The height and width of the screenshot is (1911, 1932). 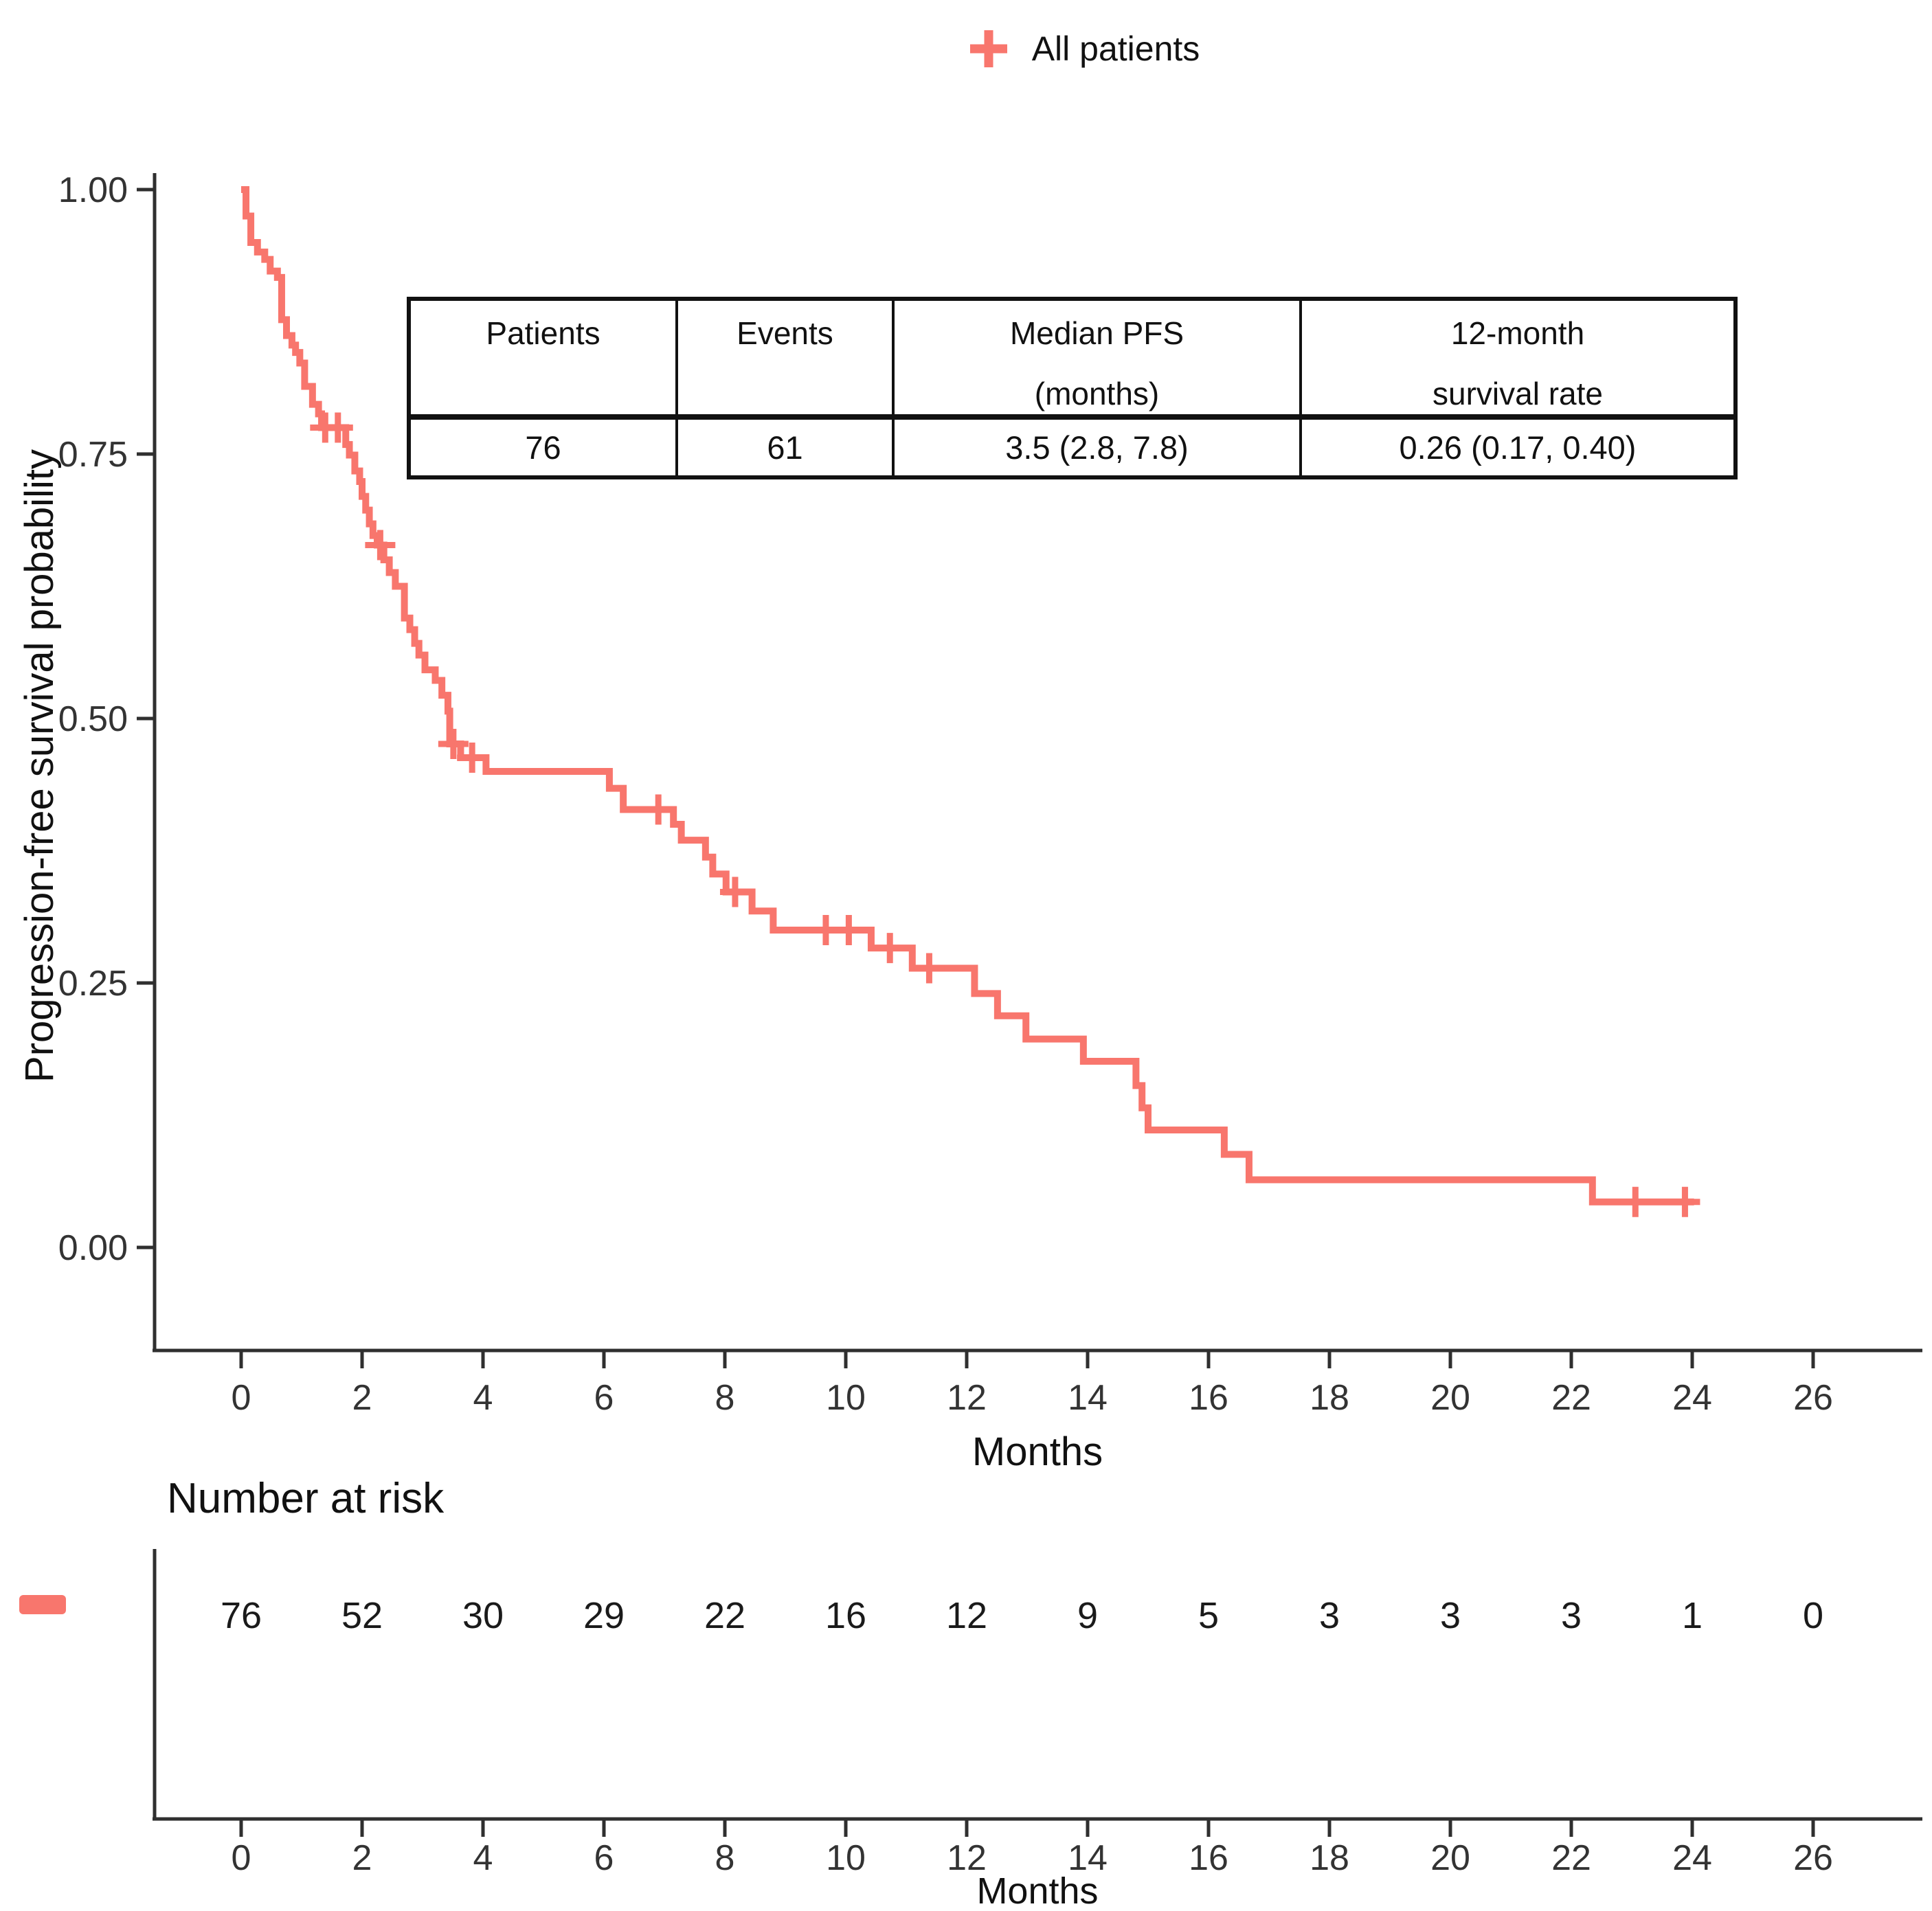 I want to click on legend: All patients, so click(x=1024, y=49).